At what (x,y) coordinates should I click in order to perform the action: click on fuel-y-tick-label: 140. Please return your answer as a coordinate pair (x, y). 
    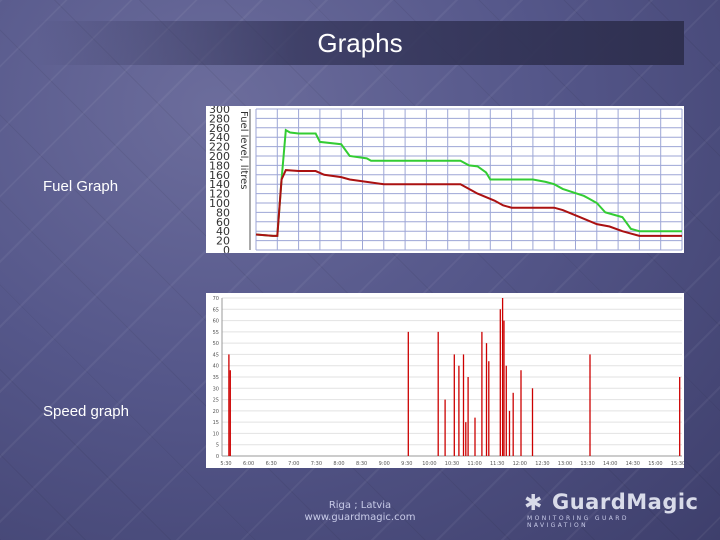
    Looking at the image, I should click on (219, 184).